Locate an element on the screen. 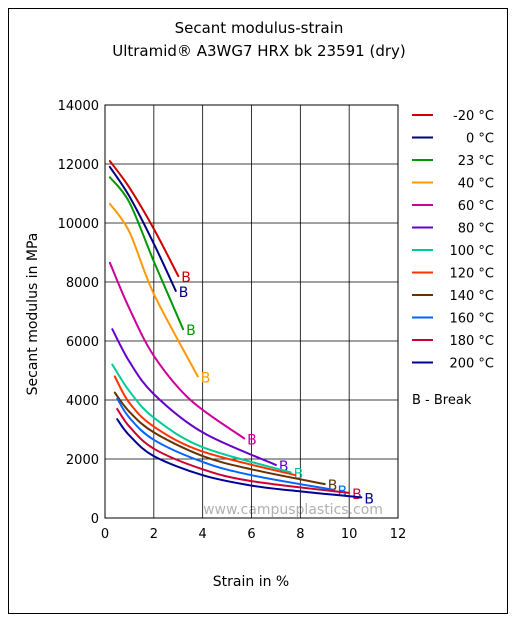 Image resolution: width=518 pixels, height=623 pixels. y-tick-label: 0 is located at coordinates (95, 519).